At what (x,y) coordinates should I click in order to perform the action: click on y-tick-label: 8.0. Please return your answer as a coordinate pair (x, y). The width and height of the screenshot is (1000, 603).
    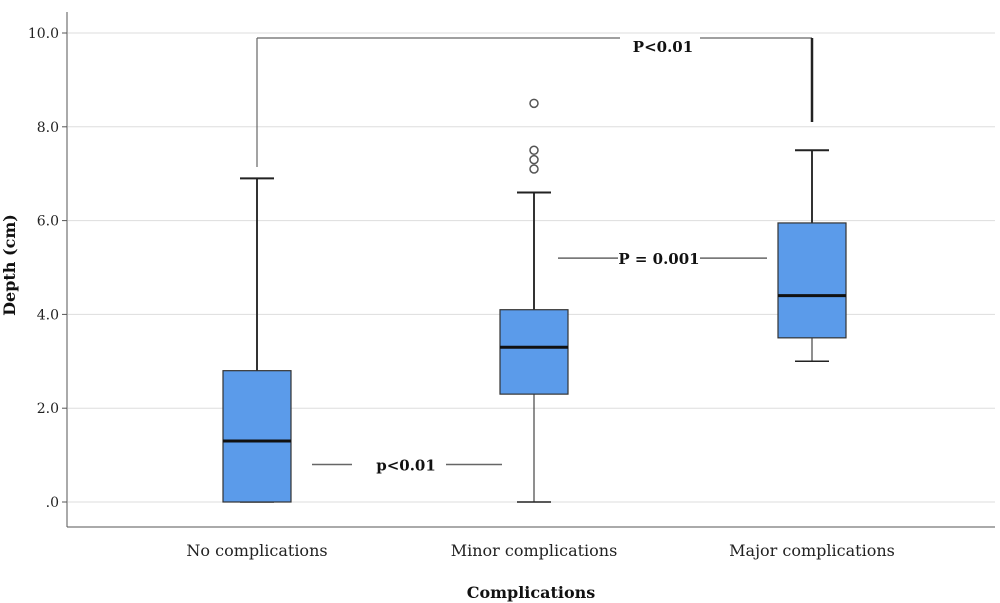
    Looking at the image, I should click on (48, 128).